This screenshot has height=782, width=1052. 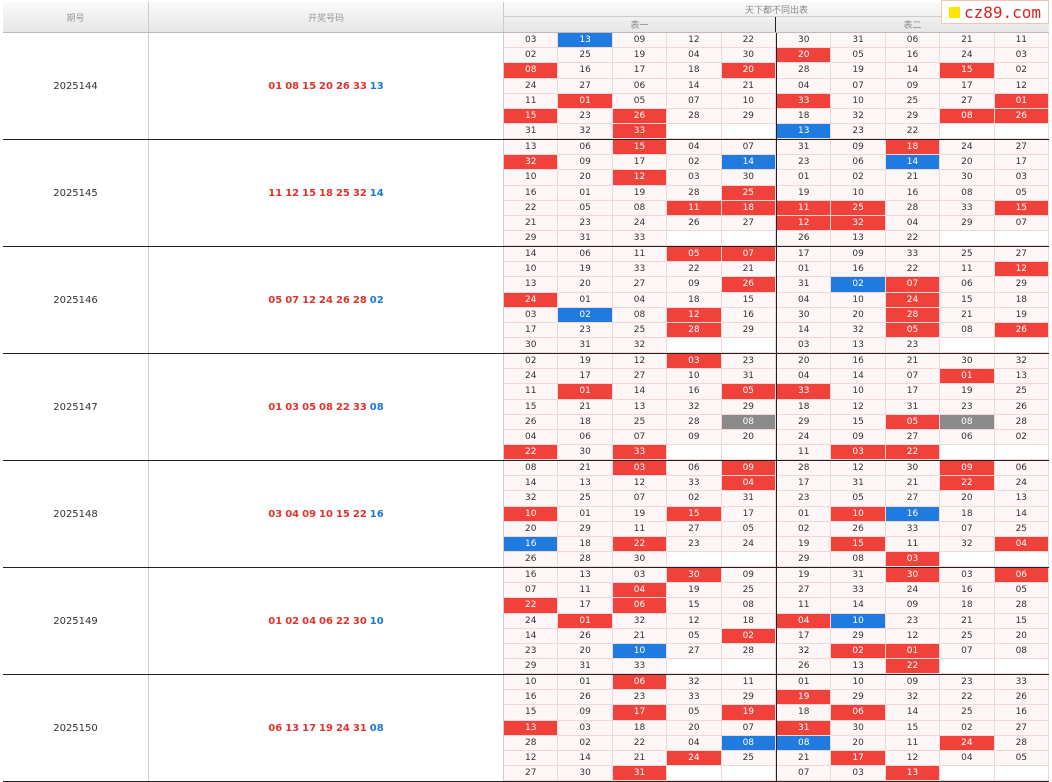 I want to click on table2-cell: 14, so click(x=1021, y=514).